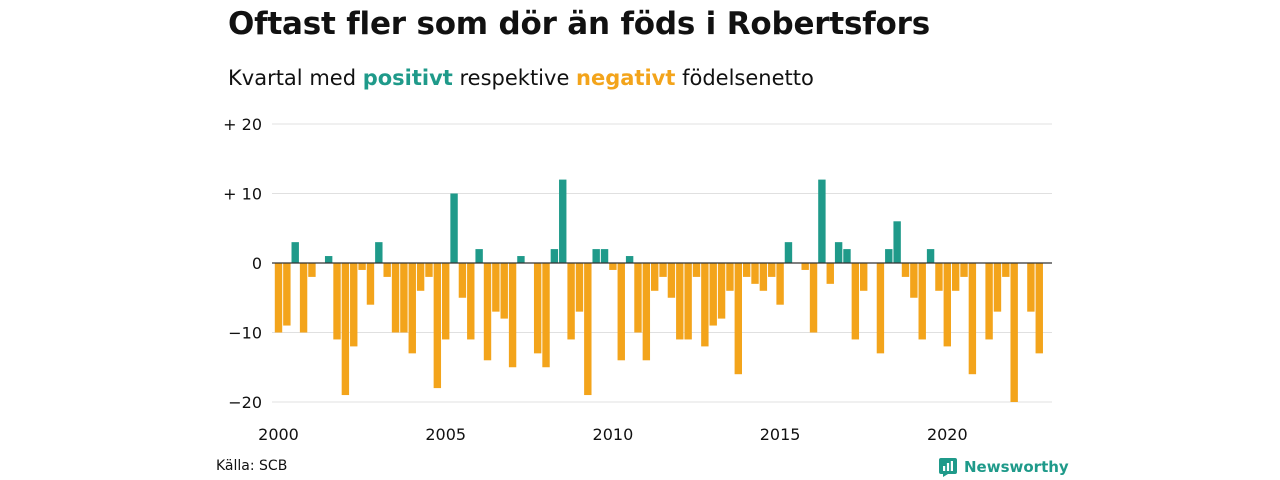 The image size is (1280, 480). What do you see at coordinates (514, 78) in the screenshot?
I see `subtitle-text-middle: respektive` at bounding box center [514, 78].